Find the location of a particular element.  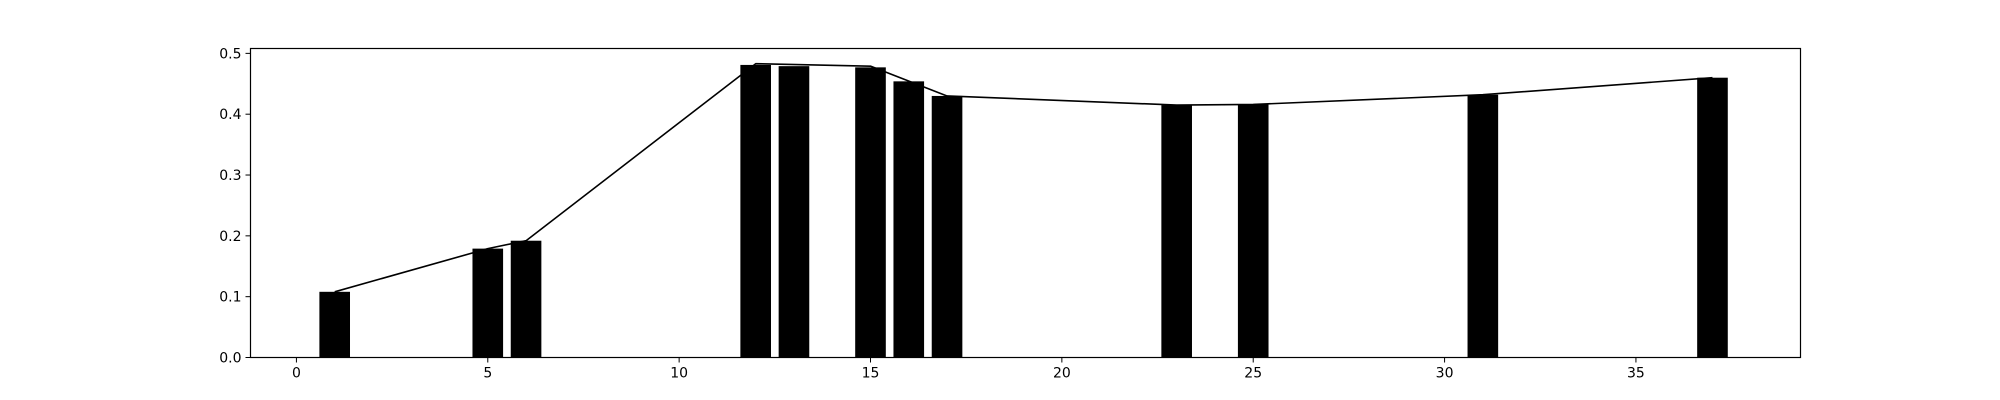

y-tick-label-5: 0.5 is located at coordinates (230, 54).